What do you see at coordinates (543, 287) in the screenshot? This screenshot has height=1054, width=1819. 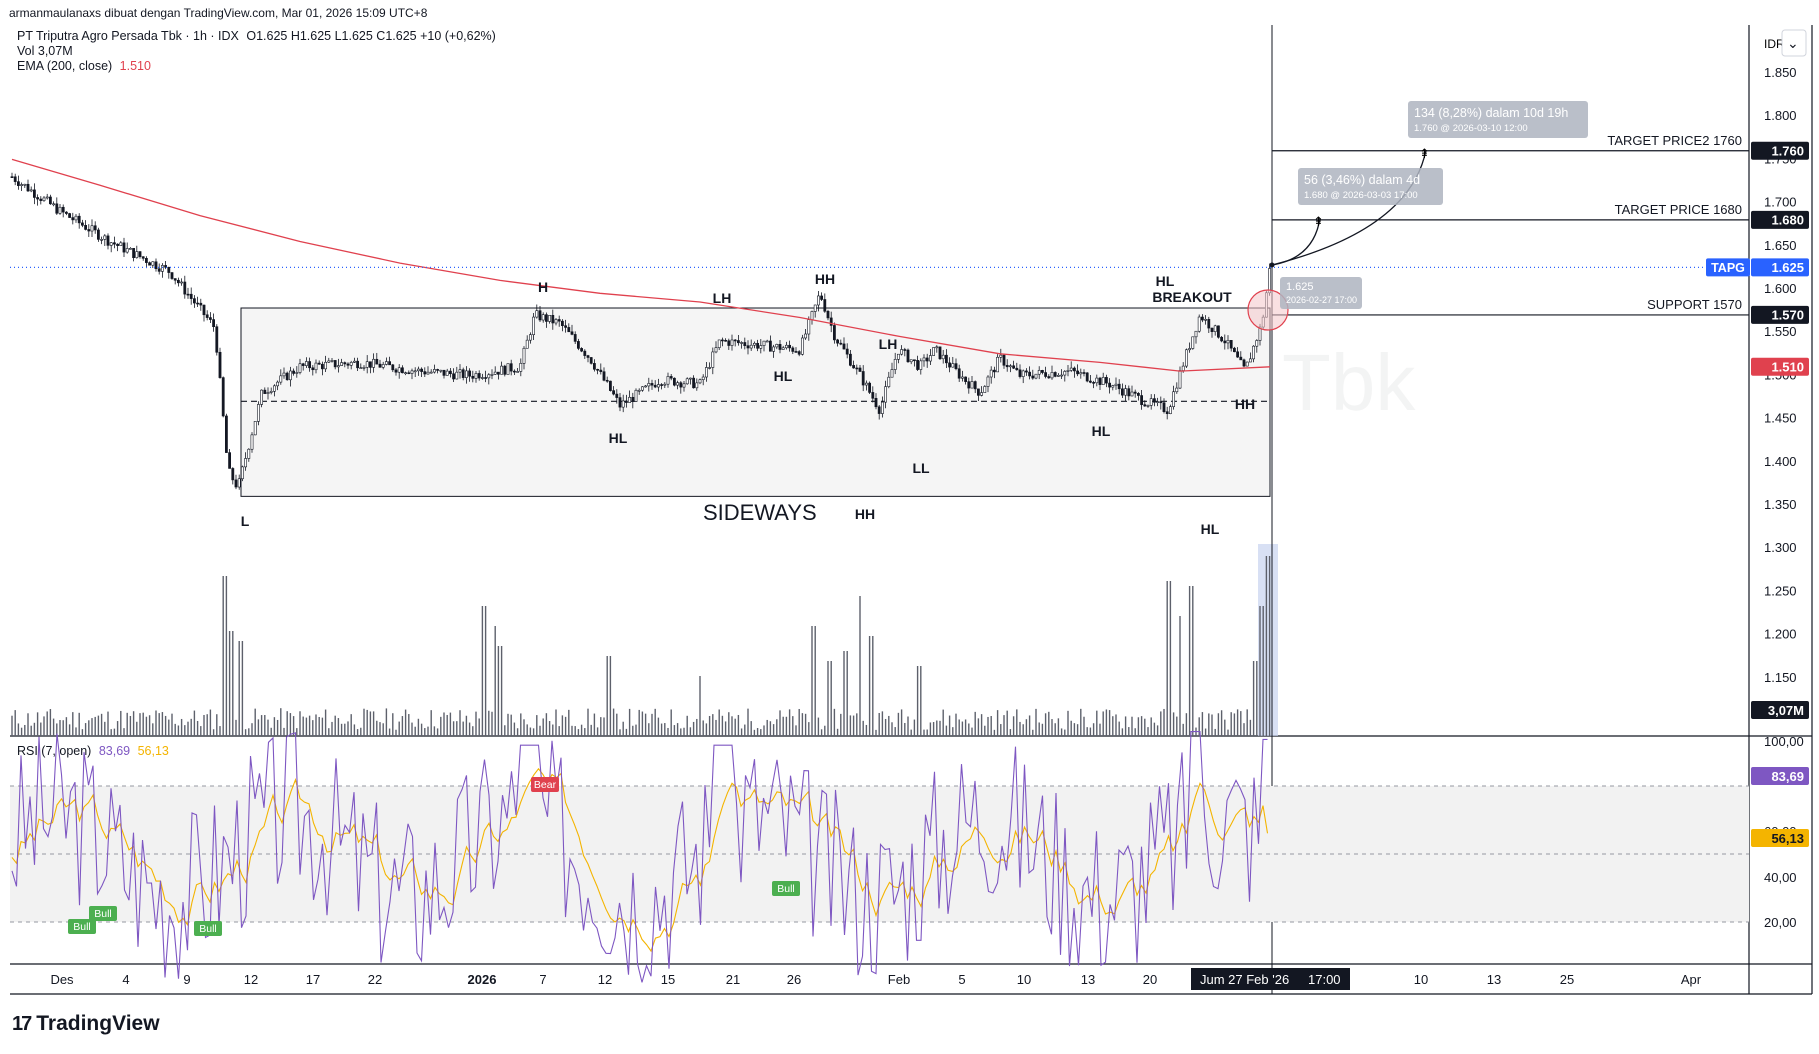 I see `annotation-h: H` at bounding box center [543, 287].